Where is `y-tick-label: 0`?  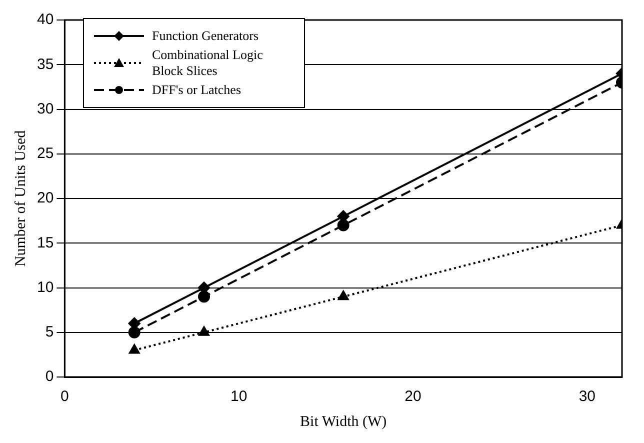
y-tick-label: 0 is located at coordinates (49, 377).